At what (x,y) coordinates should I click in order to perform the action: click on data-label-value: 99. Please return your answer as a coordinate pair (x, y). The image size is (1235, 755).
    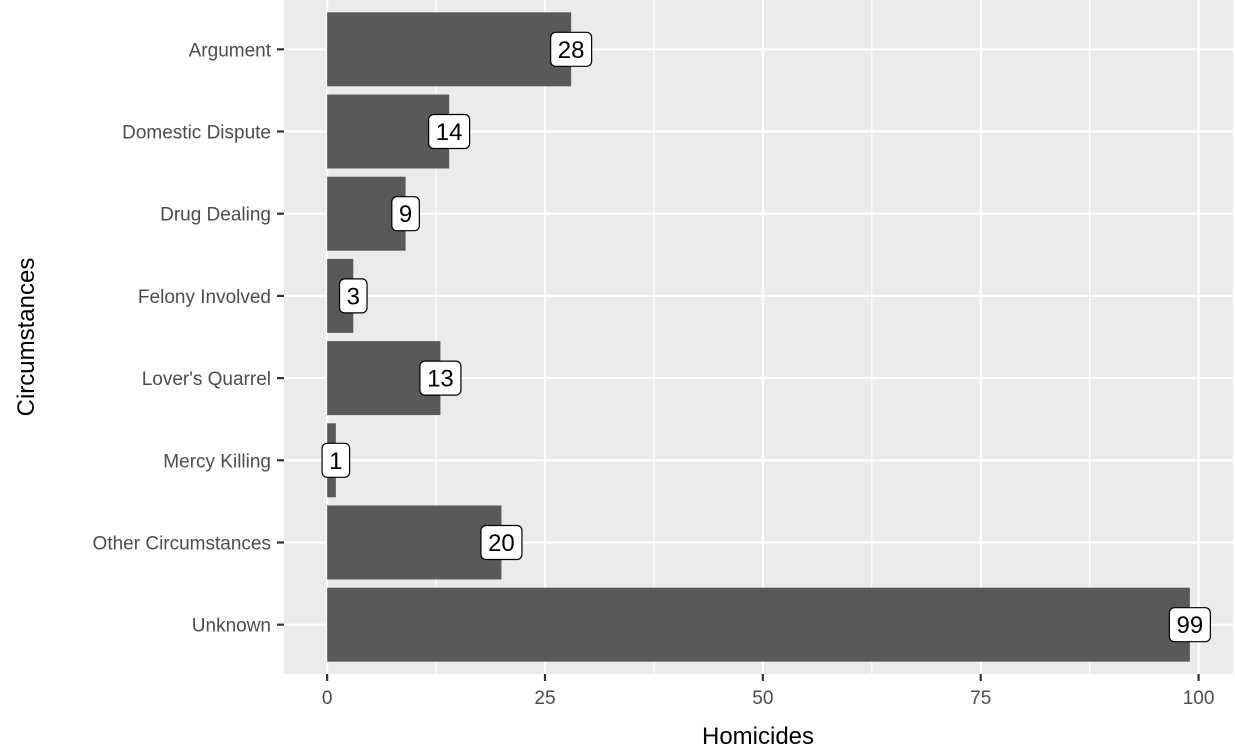
    Looking at the image, I should click on (1190, 625).